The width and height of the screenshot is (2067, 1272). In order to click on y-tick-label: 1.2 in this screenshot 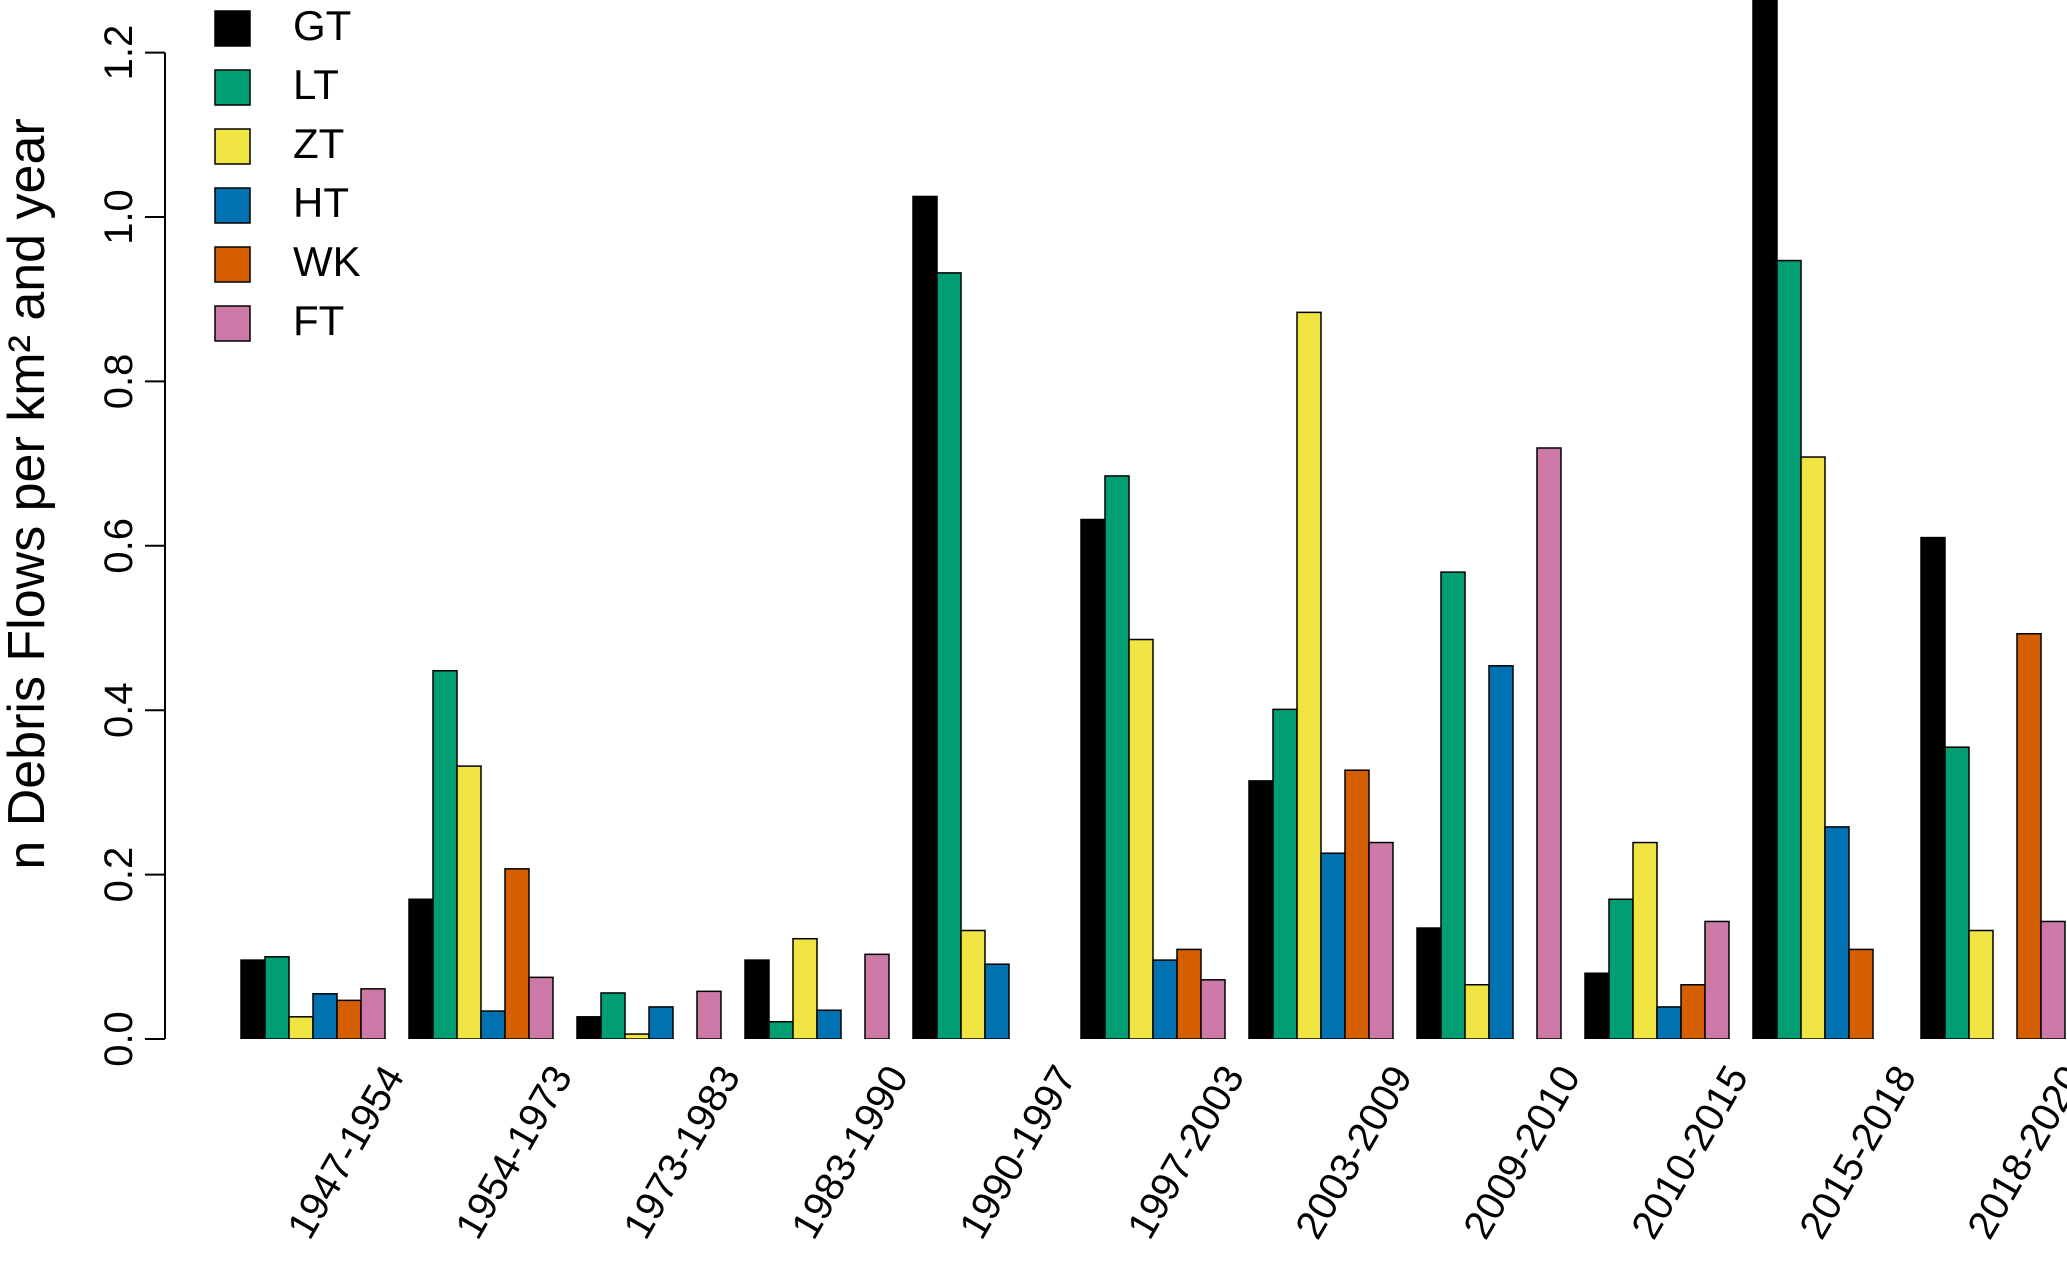, I will do `click(119, 53)`.